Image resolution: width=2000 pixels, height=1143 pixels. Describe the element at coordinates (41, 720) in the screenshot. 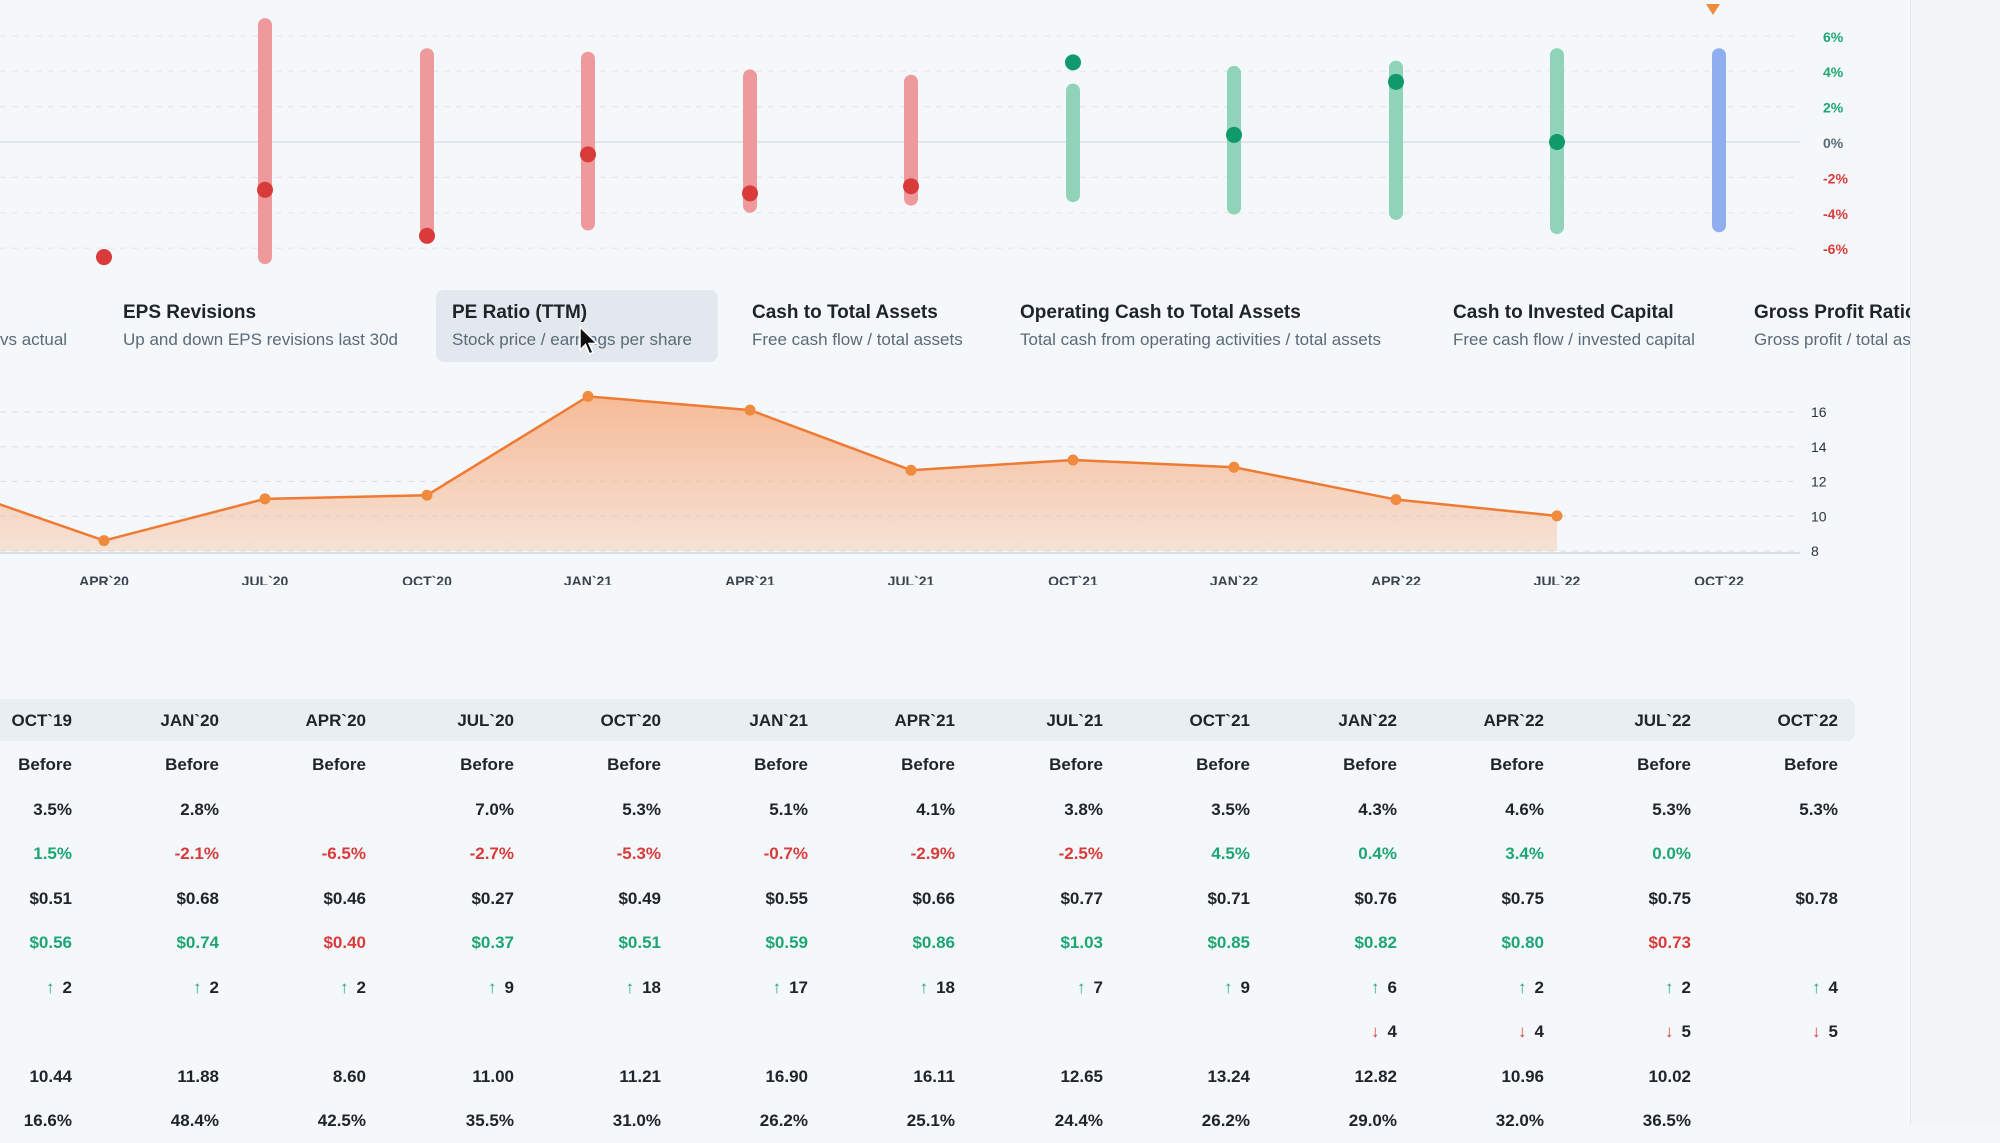

I see `column-header: OCT`19` at that location.